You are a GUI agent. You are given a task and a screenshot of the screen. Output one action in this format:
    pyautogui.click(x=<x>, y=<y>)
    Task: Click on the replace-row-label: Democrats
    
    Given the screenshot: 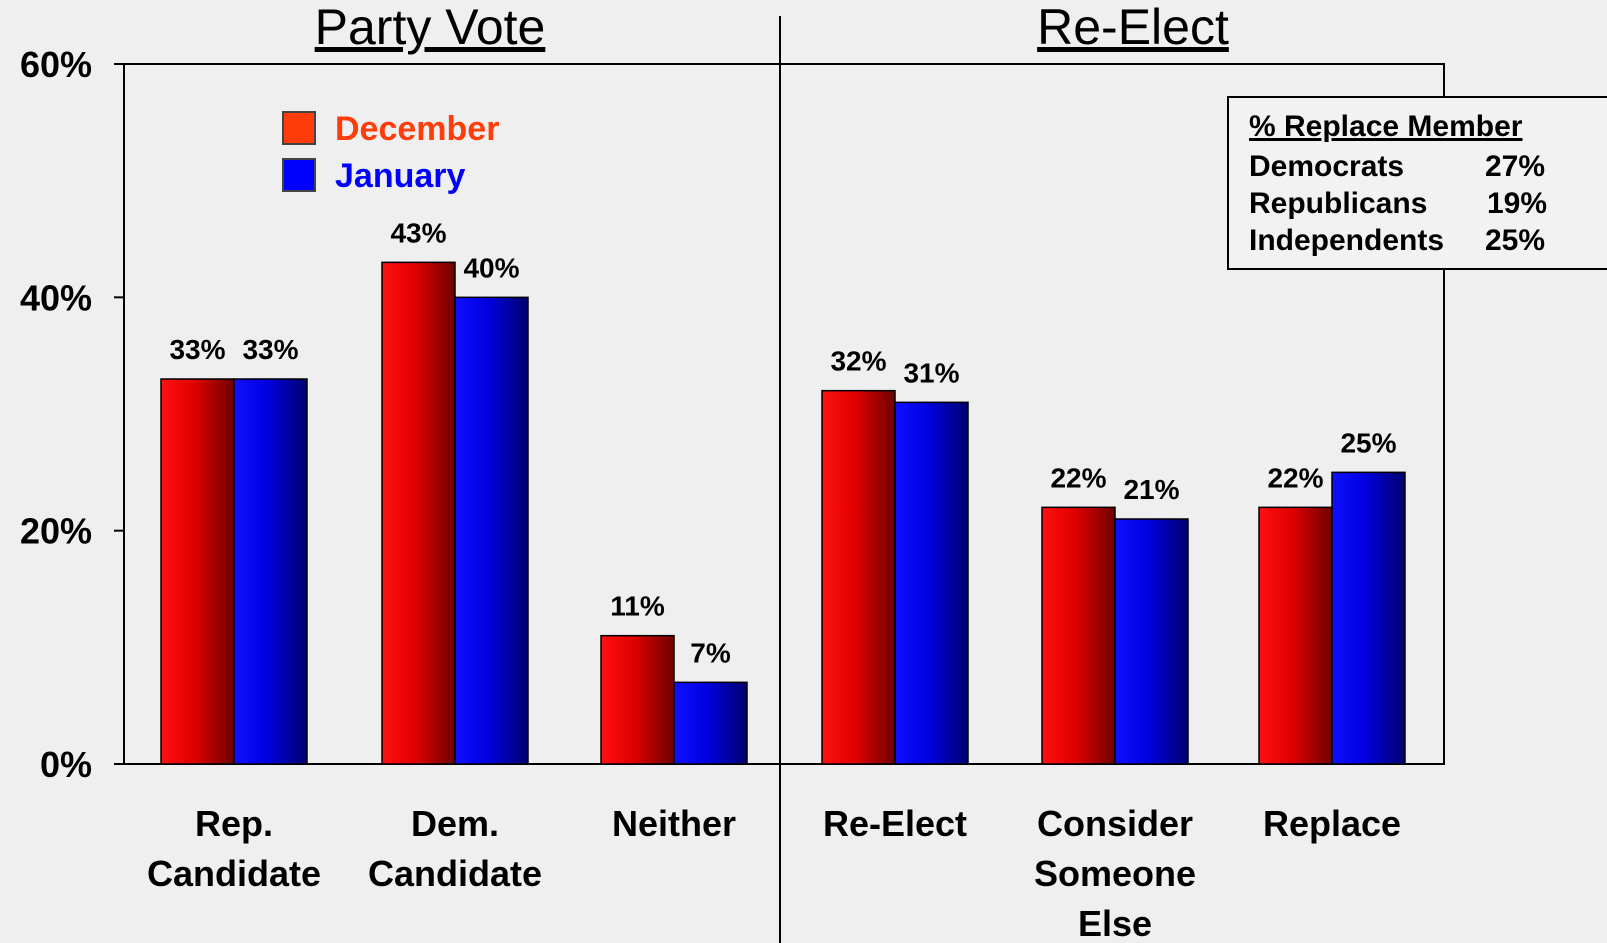 What is the action you would take?
    pyautogui.click(x=1327, y=166)
    